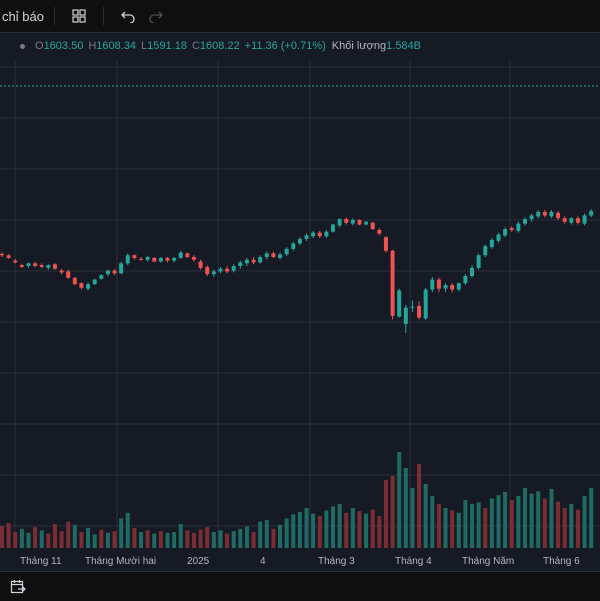 The height and width of the screenshot is (601, 600). What do you see at coordinates (120, 561) in the screenshot?
I see `time-axis-label: Tháng Mười hai` at bounding box center [120, 561].